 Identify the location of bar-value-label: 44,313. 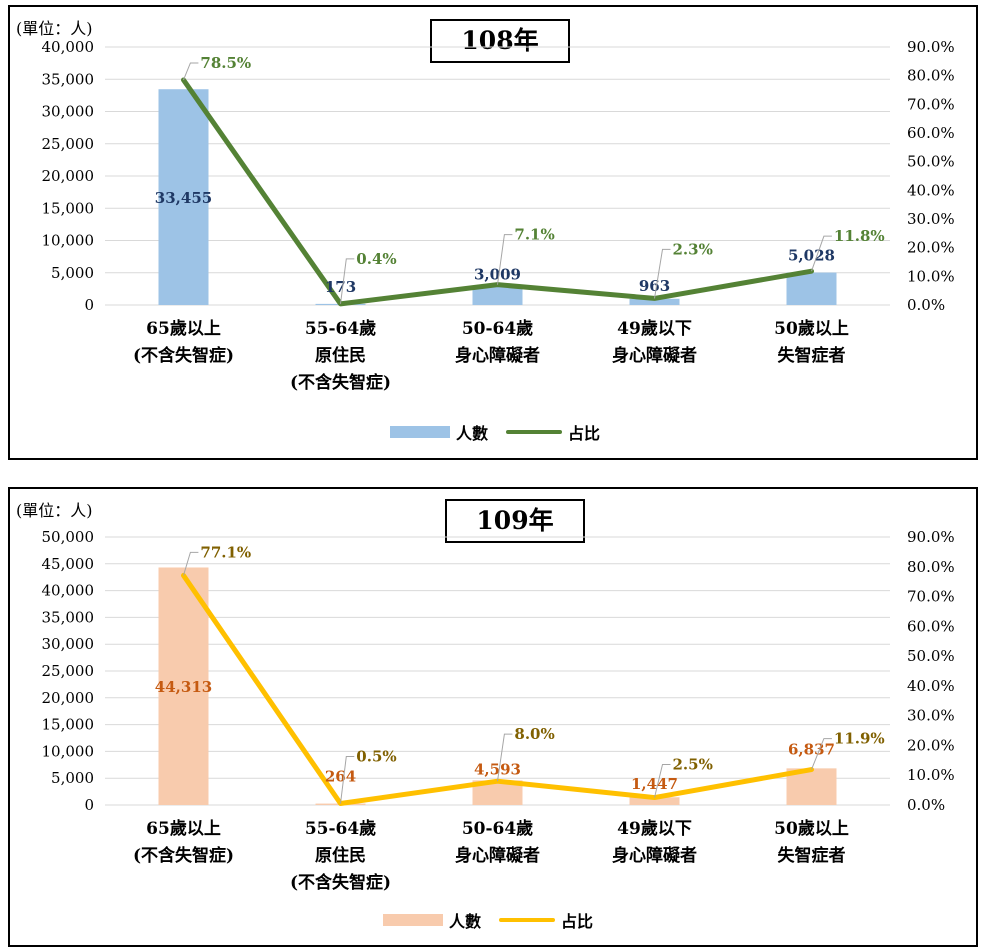
(183, 687).